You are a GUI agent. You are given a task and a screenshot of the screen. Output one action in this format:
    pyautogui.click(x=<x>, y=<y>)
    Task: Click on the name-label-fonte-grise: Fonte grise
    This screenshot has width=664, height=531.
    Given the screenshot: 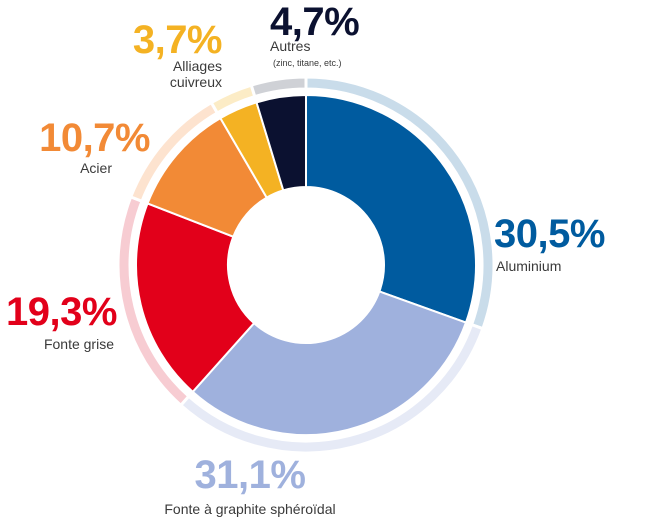 What is the action you would take?
    pyautogui.click(x=78, y=344)
    